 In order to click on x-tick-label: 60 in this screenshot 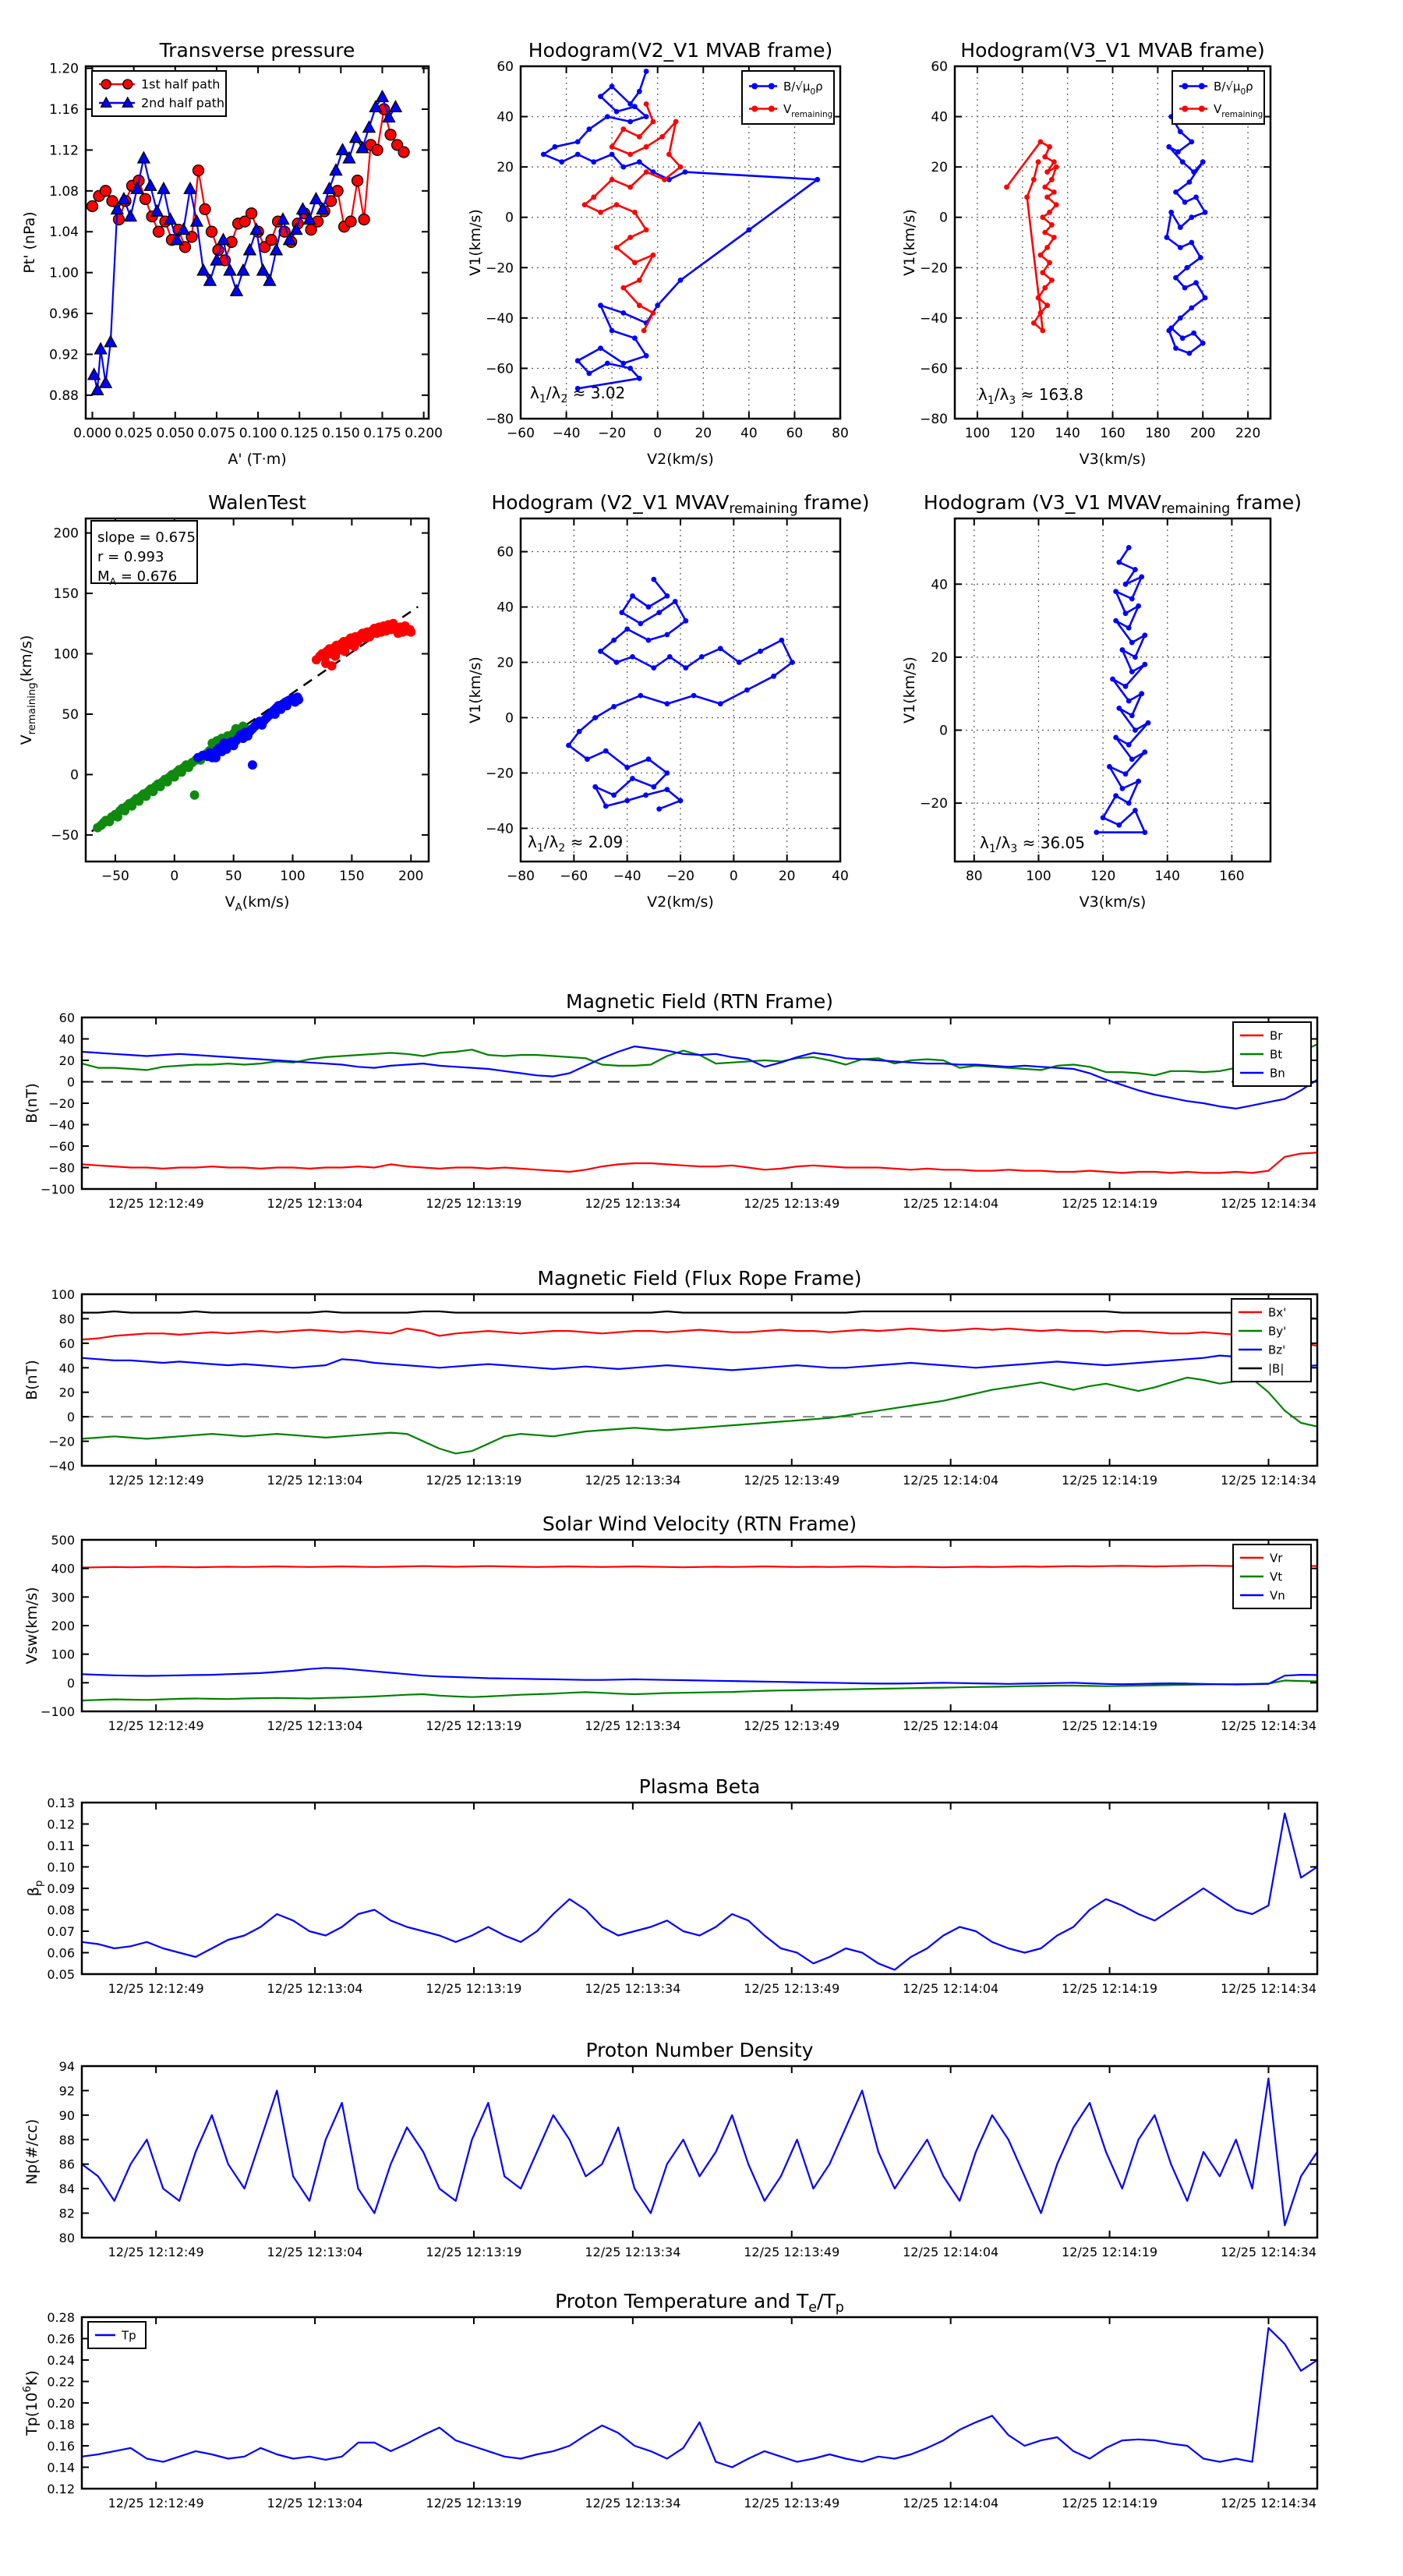, I will do `click(795, 433)`.